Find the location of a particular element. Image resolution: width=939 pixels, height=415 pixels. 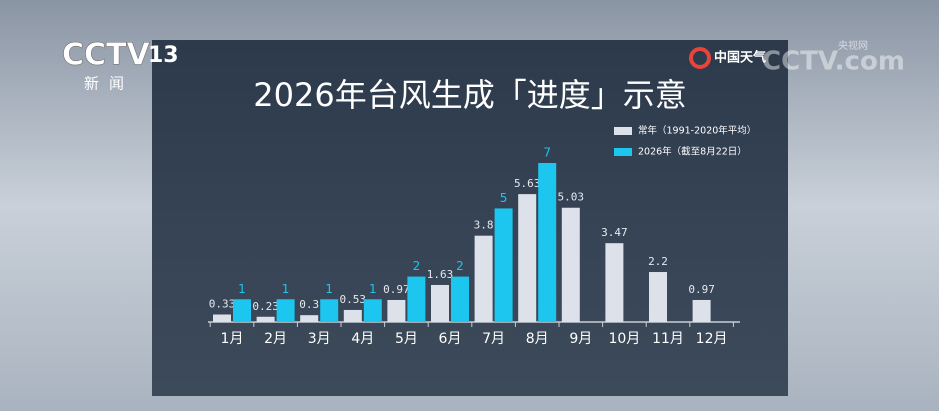

x-tick-label: 10月 is located at coordinates (624, 339).